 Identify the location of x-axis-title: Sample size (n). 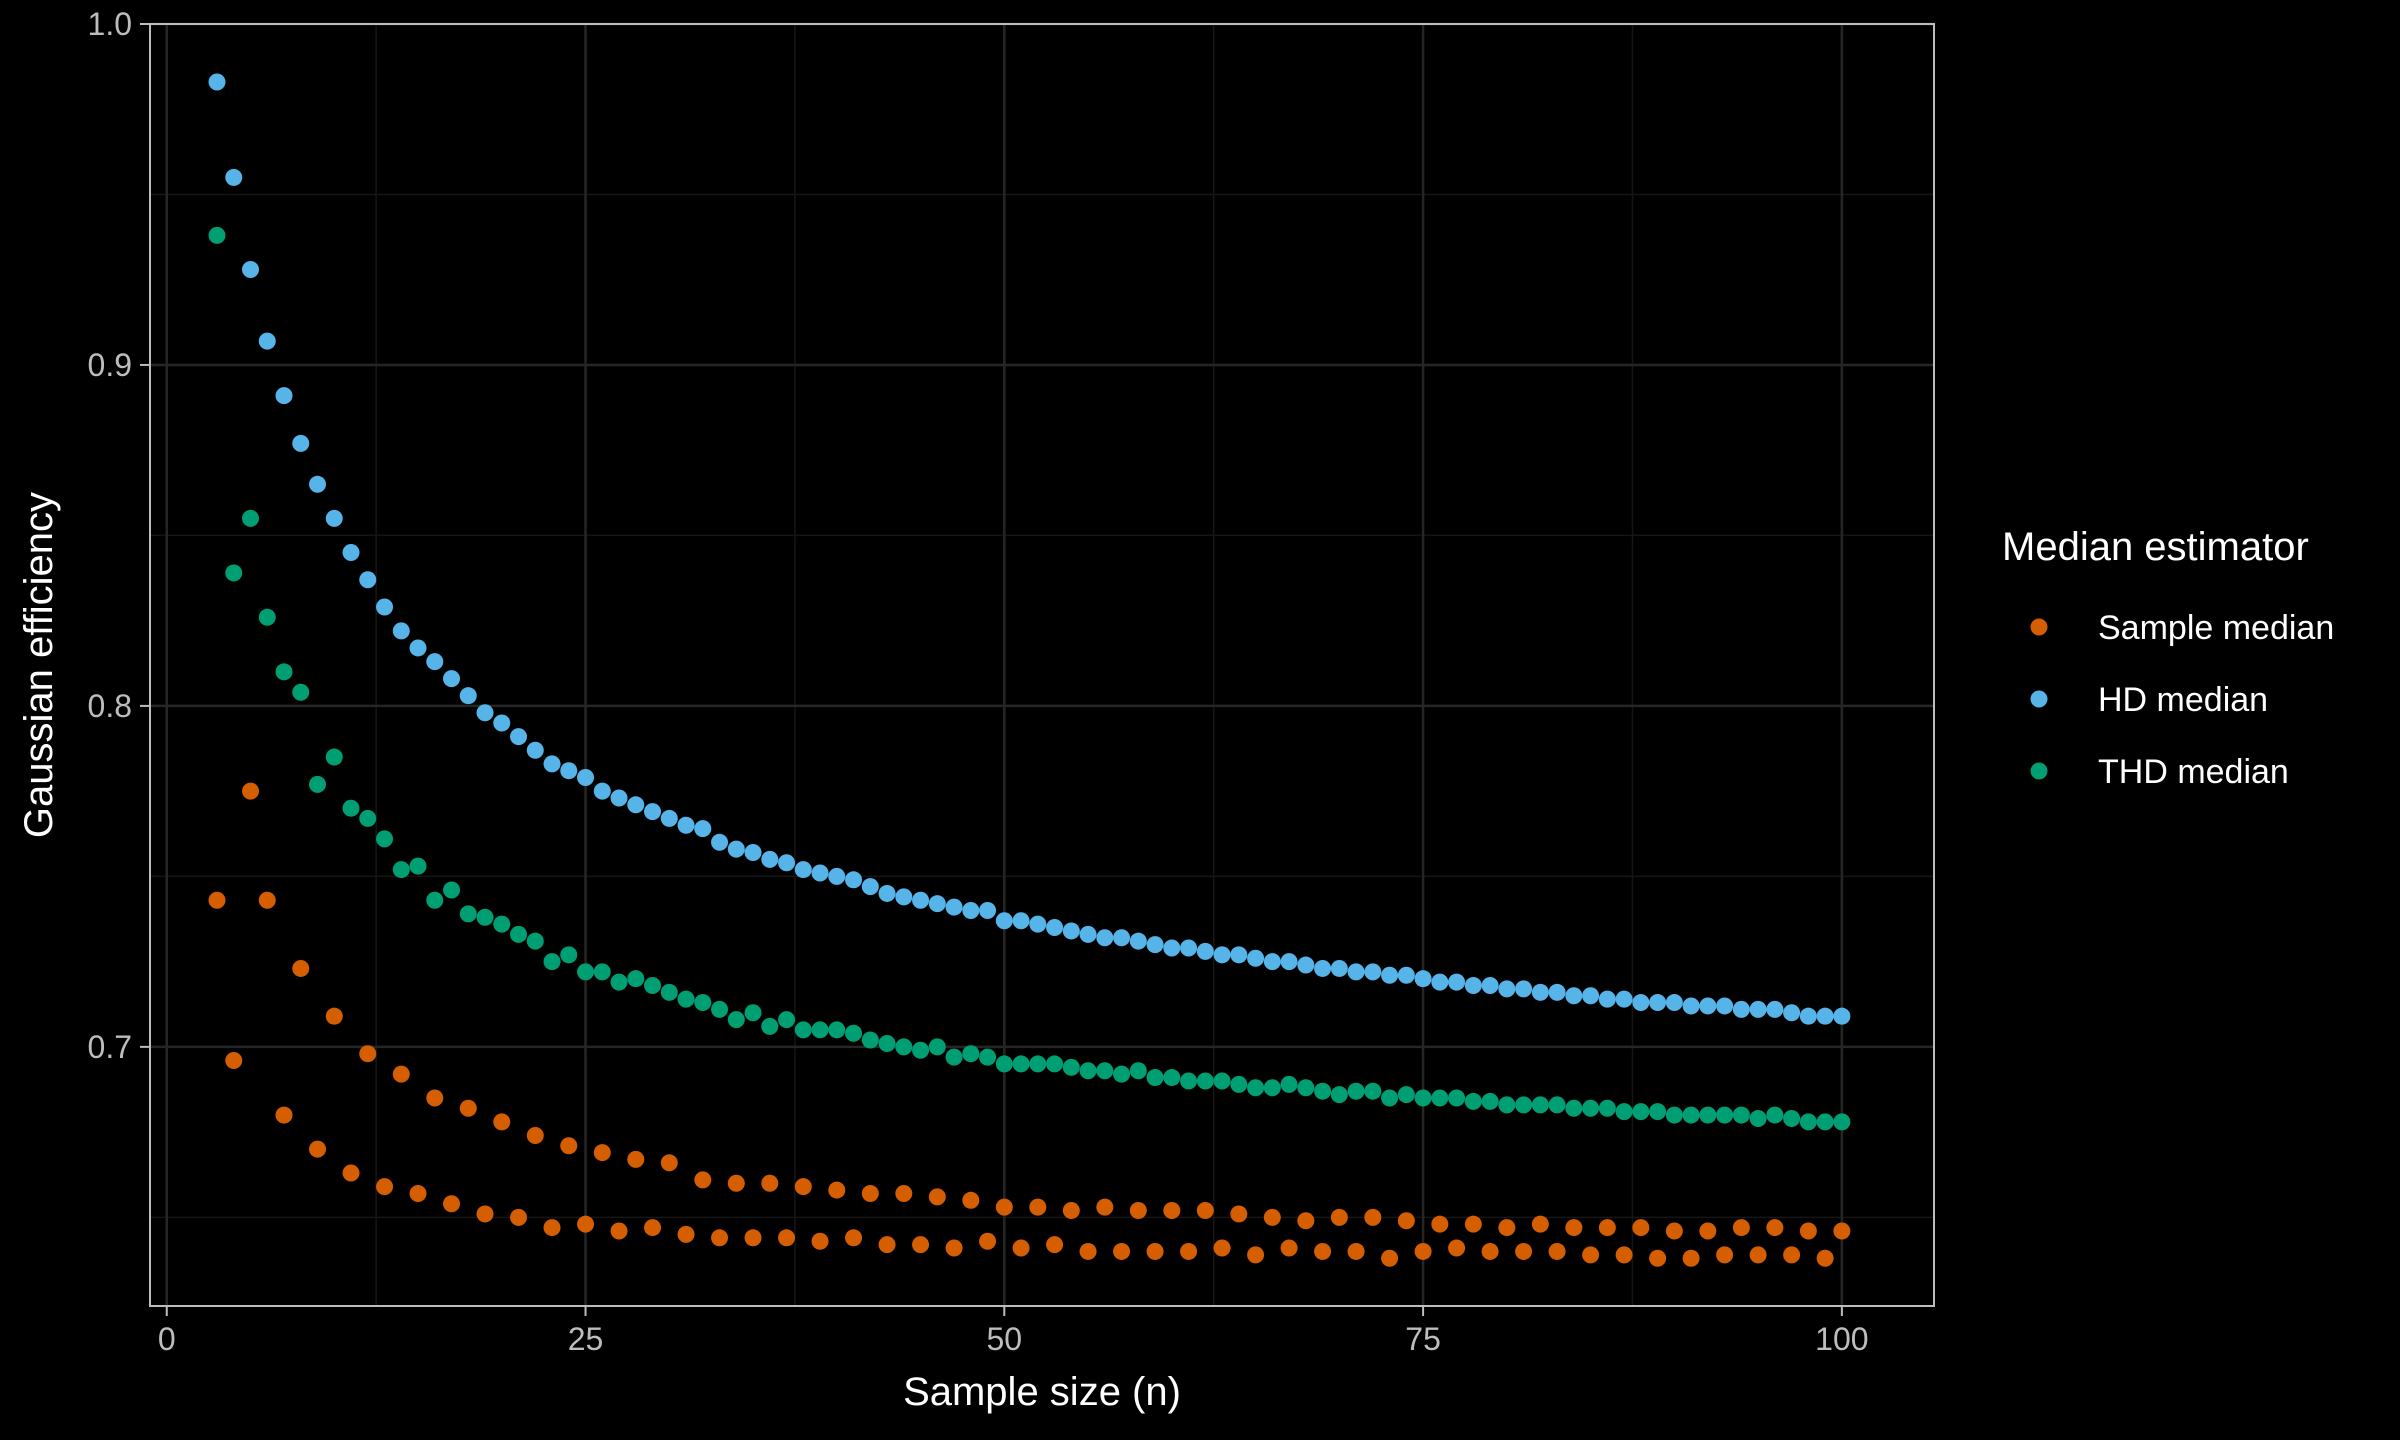
(1042, 1392).